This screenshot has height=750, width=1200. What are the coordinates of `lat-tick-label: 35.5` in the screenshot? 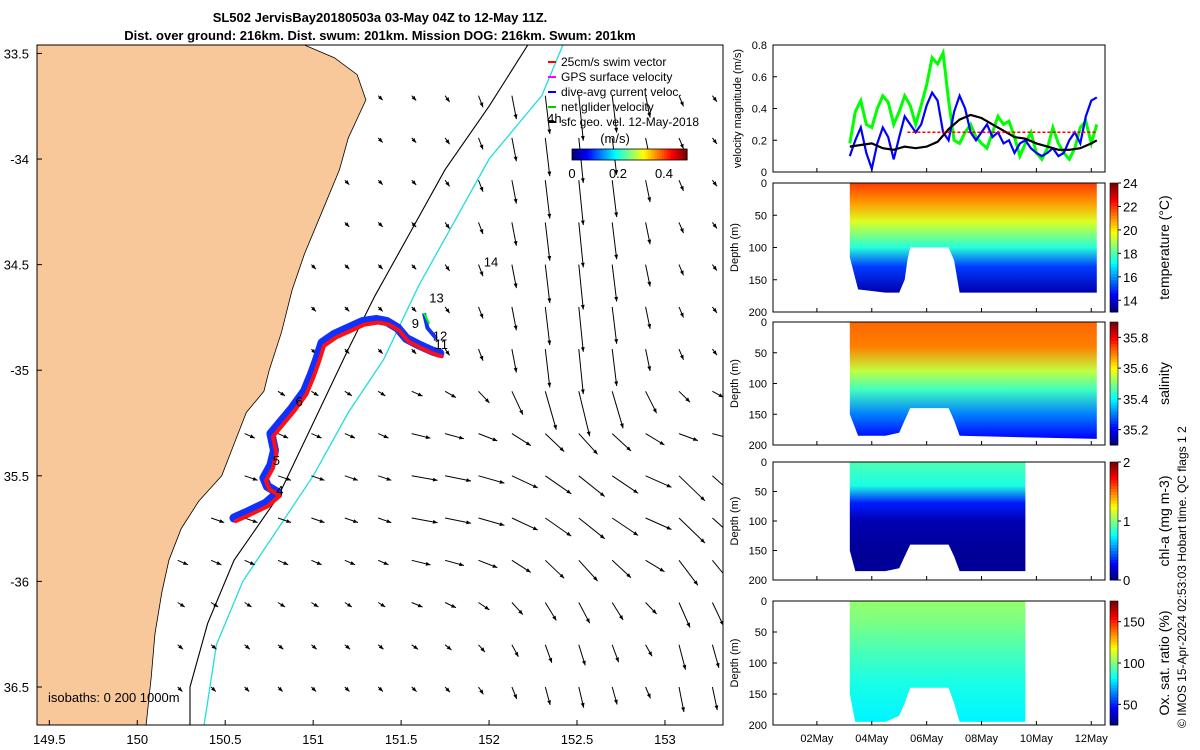 It's located at (16, 476).